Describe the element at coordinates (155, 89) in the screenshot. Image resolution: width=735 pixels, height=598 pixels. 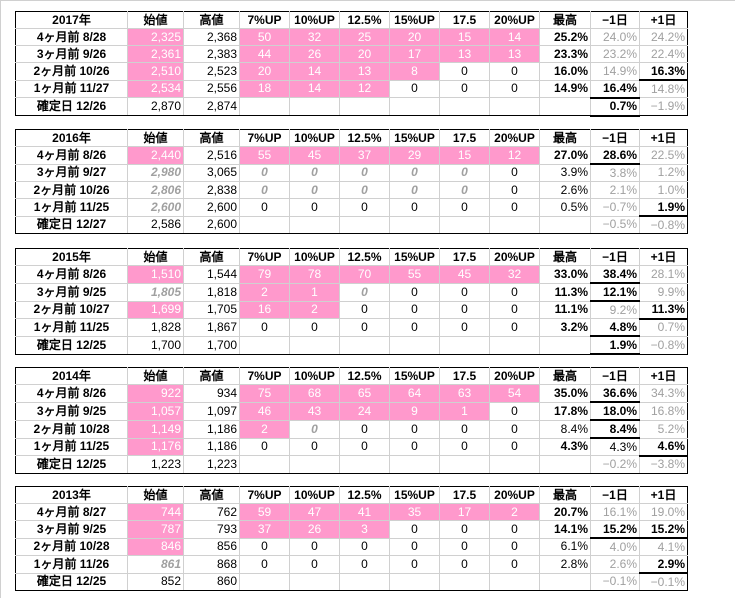
I see `open-price-cell: 2,534` at that location.